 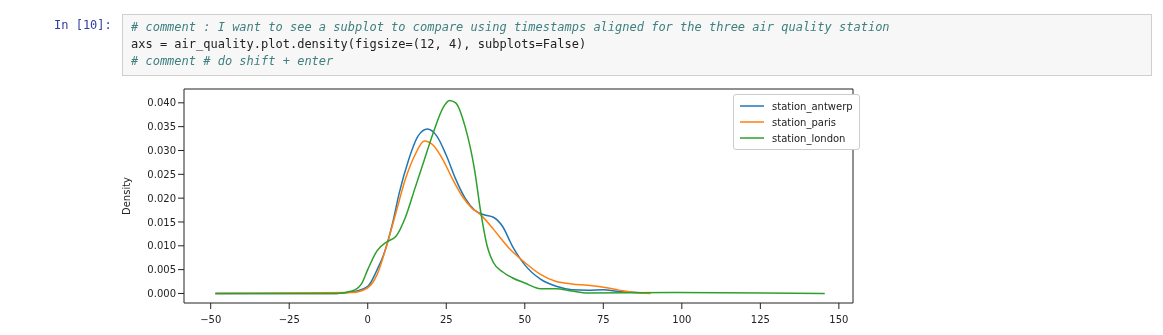 I want to click on text: axs = air_quality.plot.density(figsize=(12, 4), subplots=False), so click(x=359, y=44).